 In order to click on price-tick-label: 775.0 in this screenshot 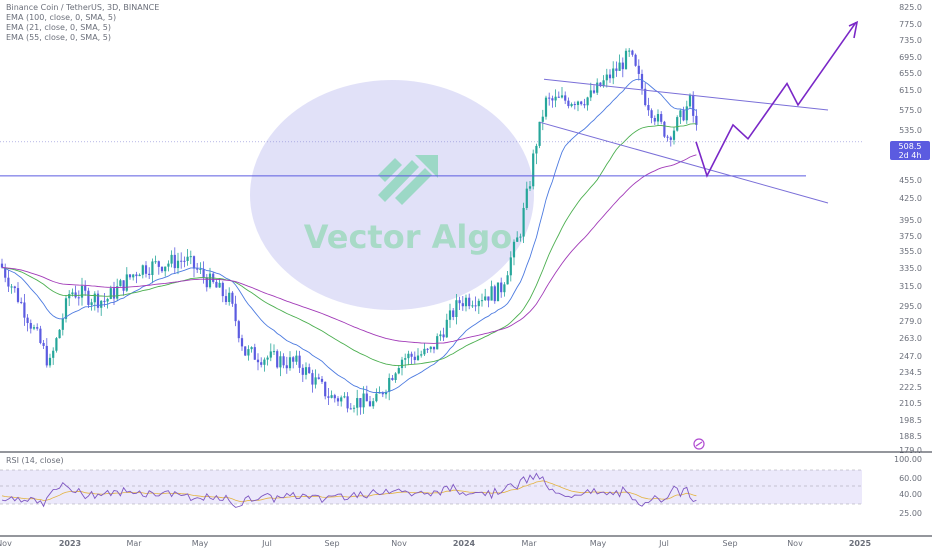, I will do `click(910, 24)`.